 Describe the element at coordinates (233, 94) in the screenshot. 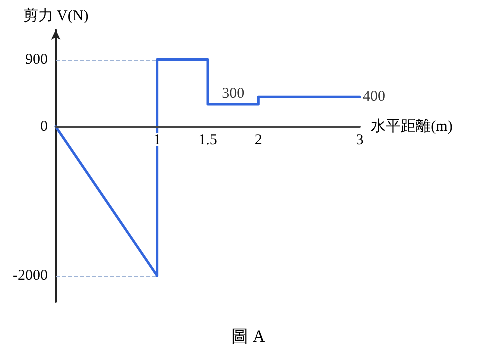

I see `annotation: 300` at that location.